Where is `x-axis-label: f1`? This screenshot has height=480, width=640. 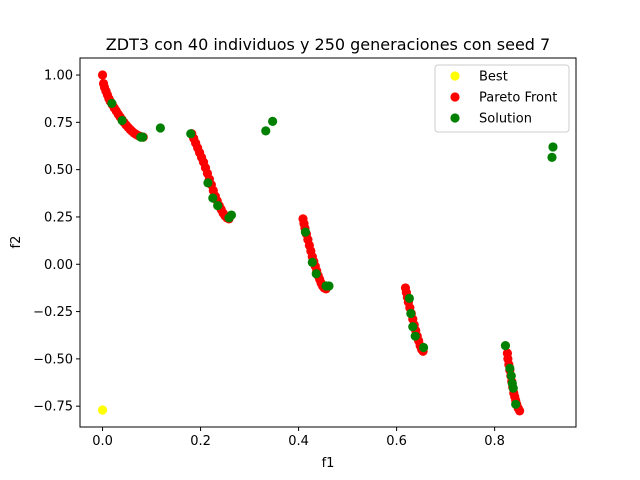 x-axis-label: f1 is located at coordinates (328, 463).